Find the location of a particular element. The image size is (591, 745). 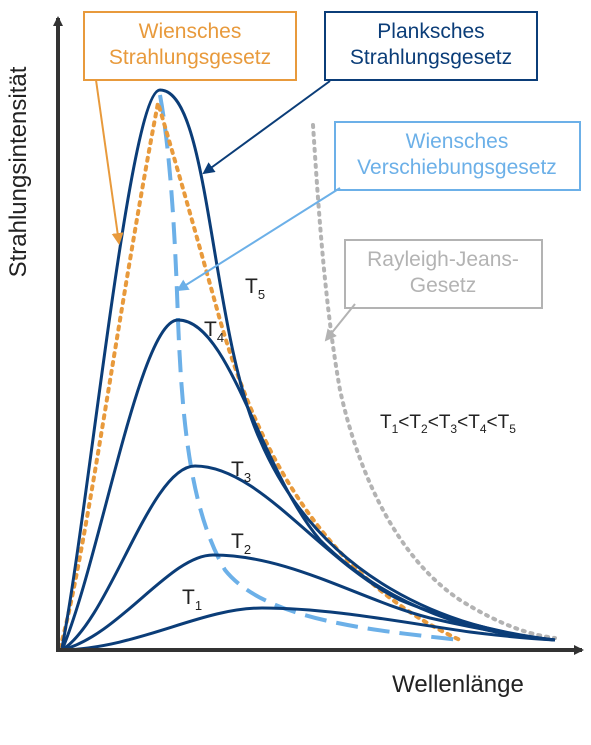

curve-label-t5: T5 is located at coordinates (255, 288).